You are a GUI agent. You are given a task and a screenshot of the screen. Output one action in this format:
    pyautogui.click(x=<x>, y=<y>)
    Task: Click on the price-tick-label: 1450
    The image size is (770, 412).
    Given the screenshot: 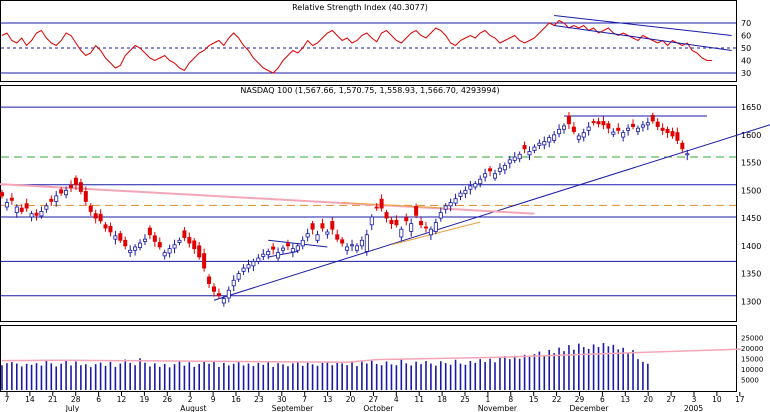 What is the action you would take?
    pyautogui.click(x=751, y=218)
    